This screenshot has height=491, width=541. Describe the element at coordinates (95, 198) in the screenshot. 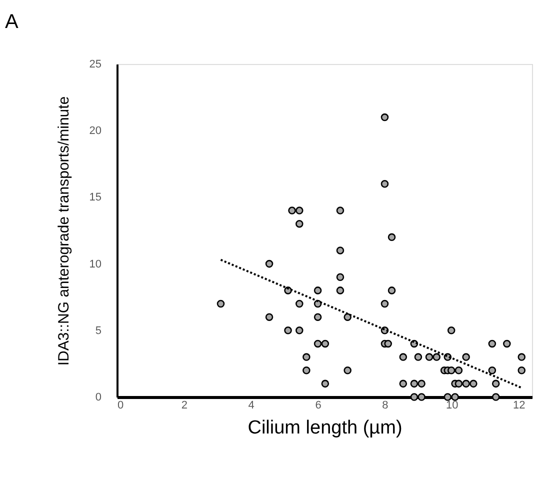

I see `y-tick-label: 15` at that location.